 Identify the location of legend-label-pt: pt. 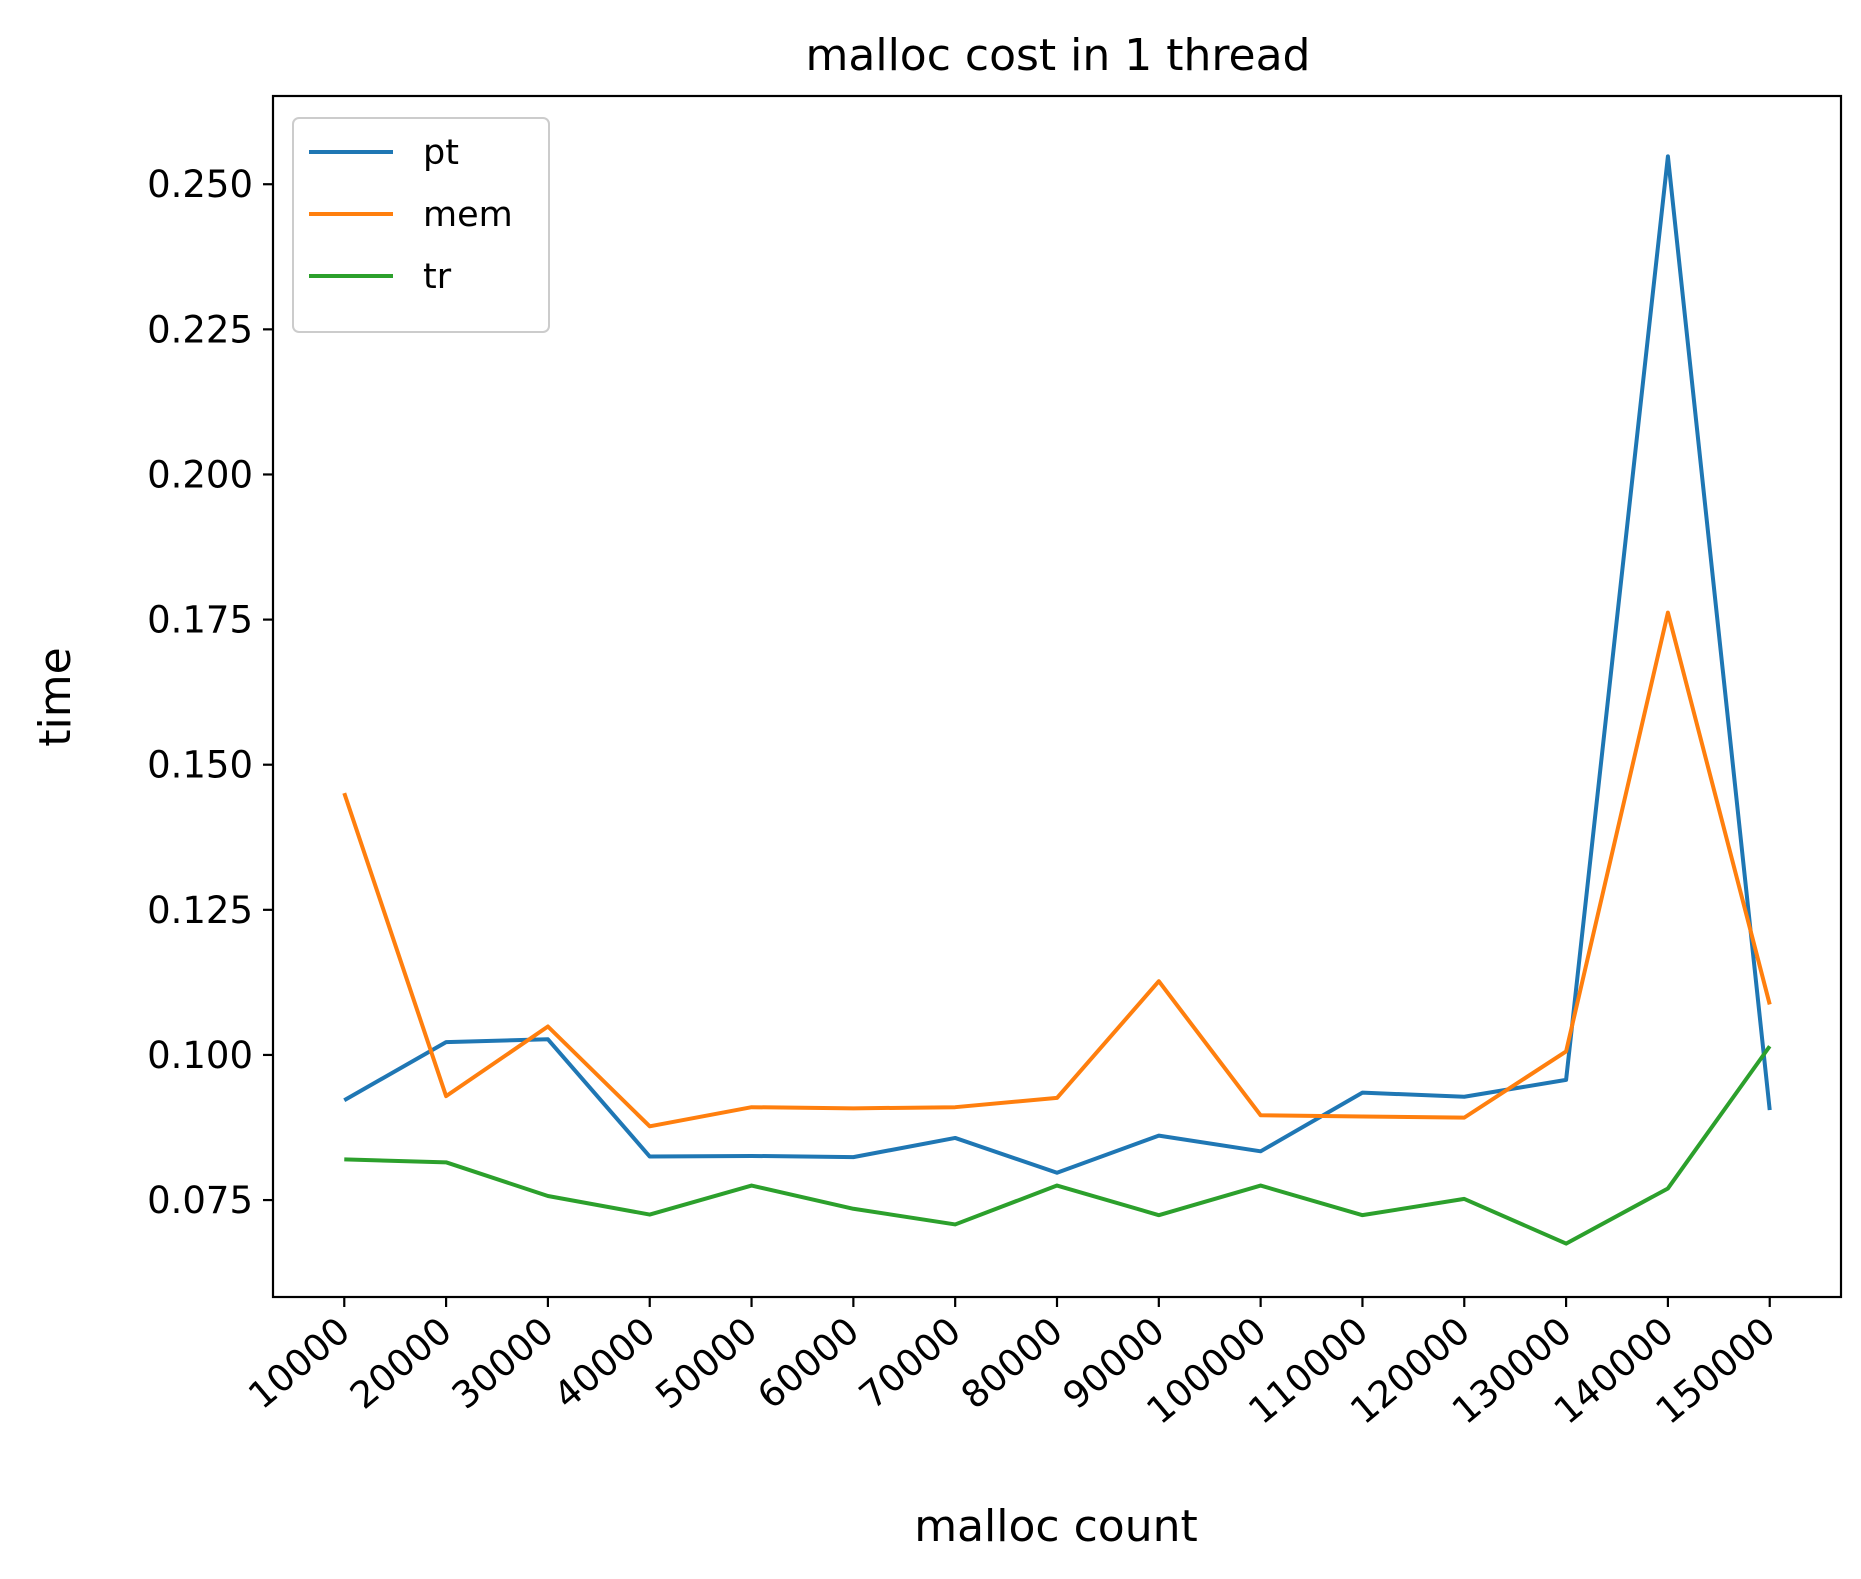
(441, 153).